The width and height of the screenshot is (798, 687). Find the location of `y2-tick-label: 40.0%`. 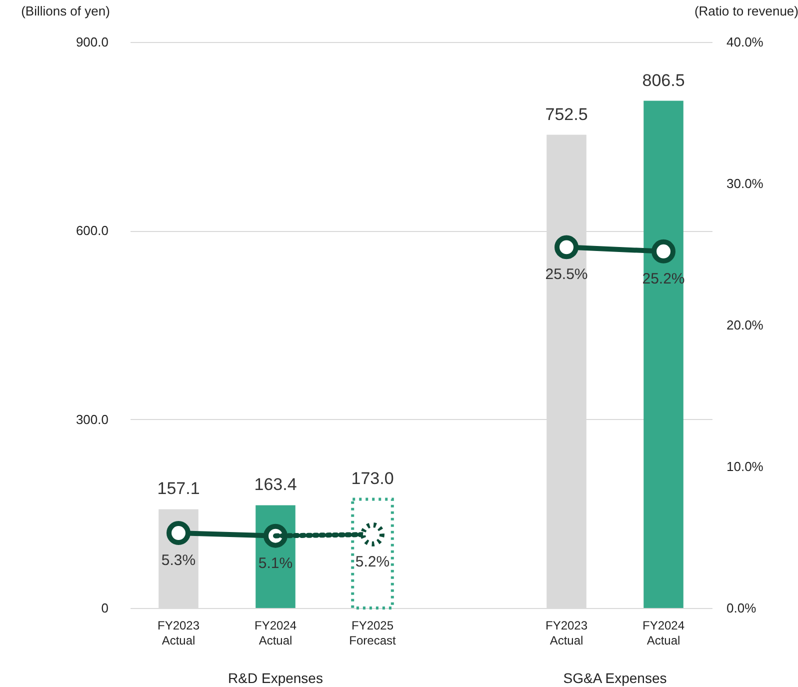

y2-tick-label: 40.0% is located at coordinates (745, 42).